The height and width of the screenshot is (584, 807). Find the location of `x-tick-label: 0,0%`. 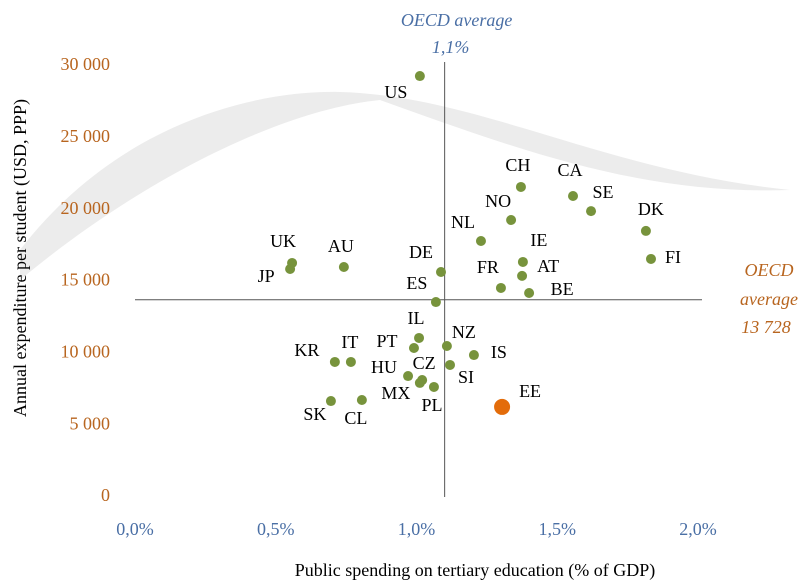

x-tick-label: 0,0% is located at coordinates (135, 529).